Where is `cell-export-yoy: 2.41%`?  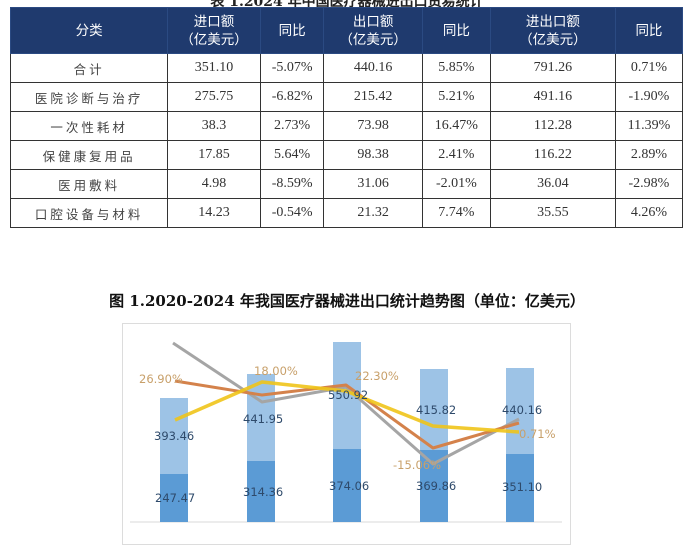 cell-export-yoy: 2.41% is located at coordinates (456, 155).